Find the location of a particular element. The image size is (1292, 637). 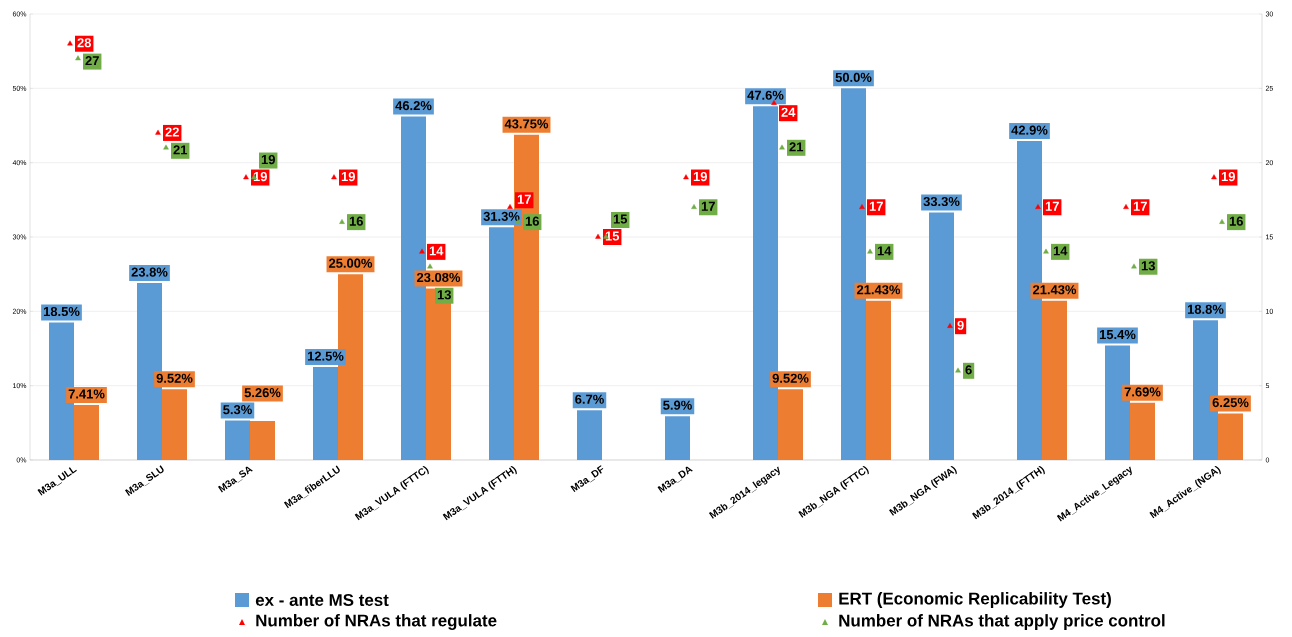

data-label: 43.75% is located at coordinates (526, 124).